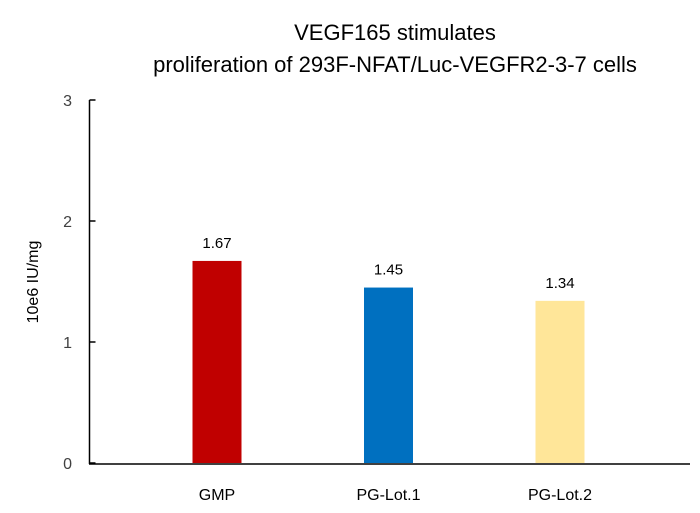 This screenshot has height=513, width=700. I want to click on x-category-label: PG-Lot.1, so click(388, 495).